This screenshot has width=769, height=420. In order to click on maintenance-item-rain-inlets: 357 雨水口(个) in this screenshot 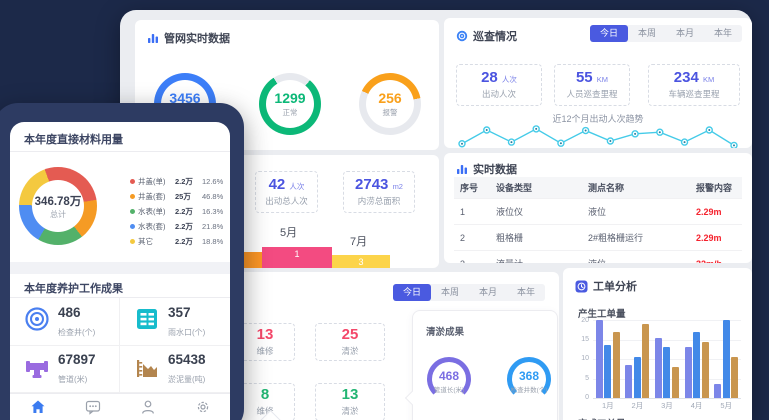, I will do `click(175, 322)`.